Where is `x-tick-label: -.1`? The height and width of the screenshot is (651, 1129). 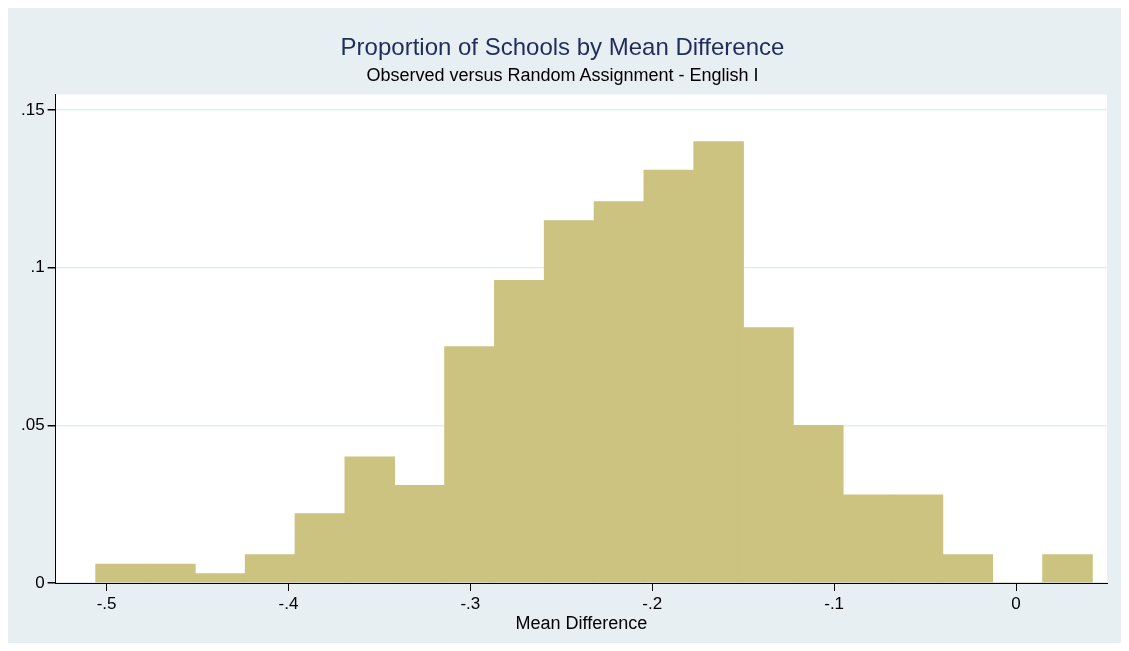 x-tick-label: -.1 is located at coordinates (834, 603).